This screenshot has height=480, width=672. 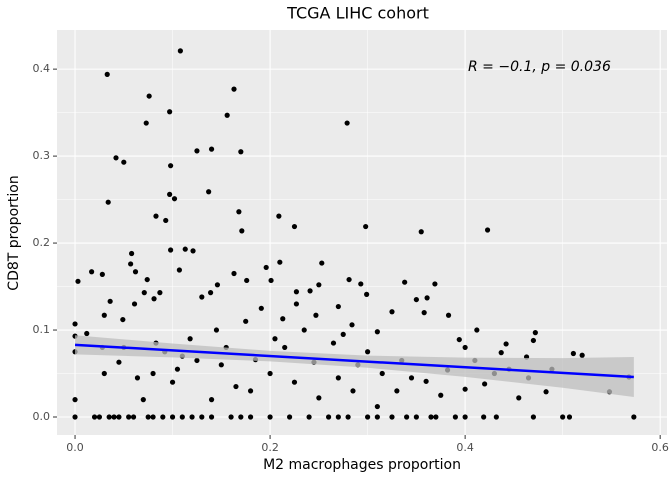 What do you see at coordinates (42, 242) in the screenshot?
I see `y-tick-label: 0.2` at bounding box center [42, 242].